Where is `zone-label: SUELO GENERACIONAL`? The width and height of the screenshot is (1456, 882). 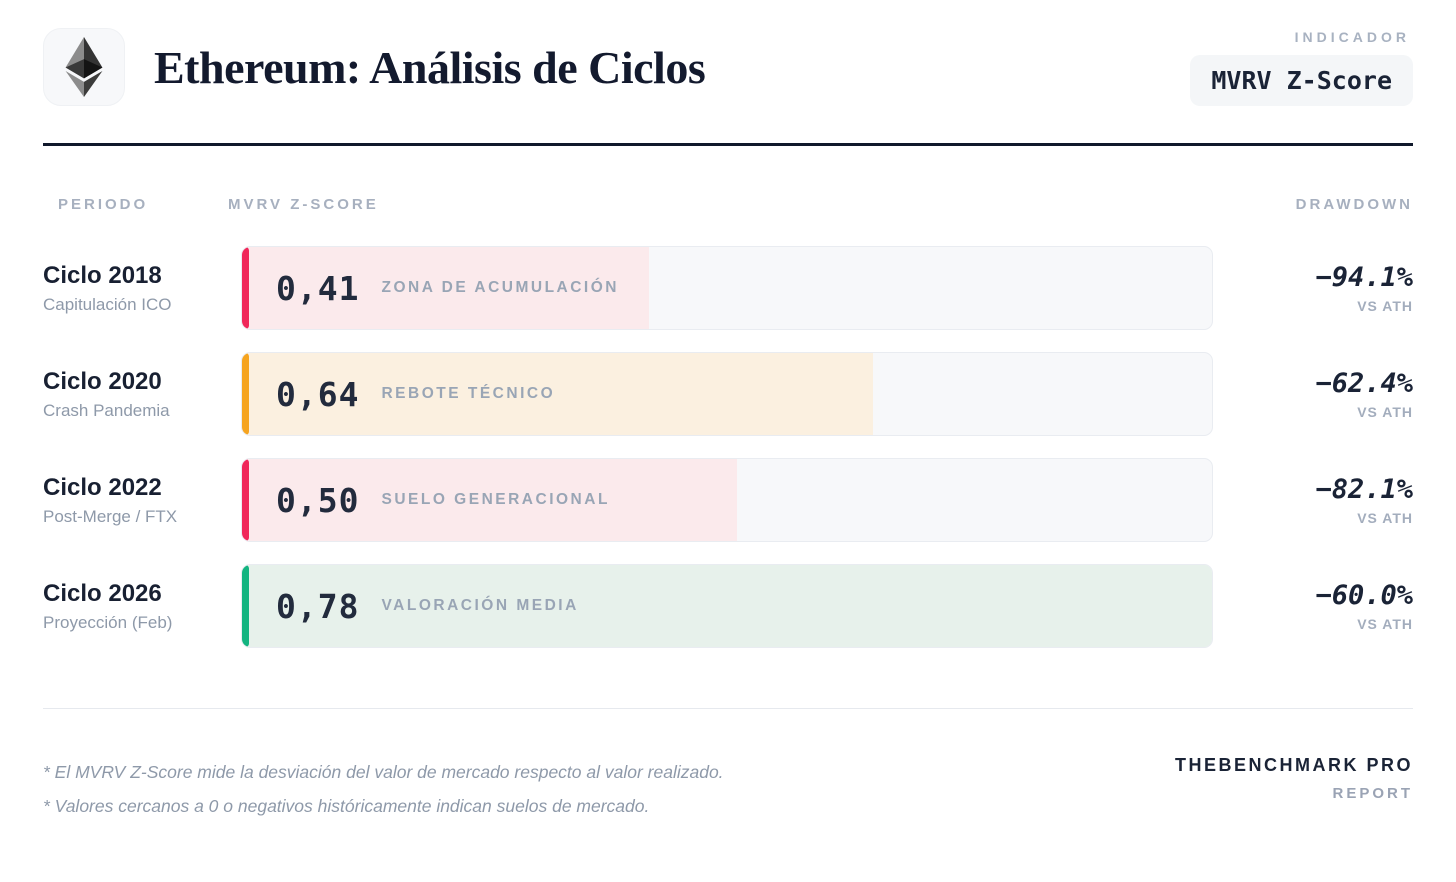 zone-label: SUELO GENERACIONAL is located at coordinates (495, 499).